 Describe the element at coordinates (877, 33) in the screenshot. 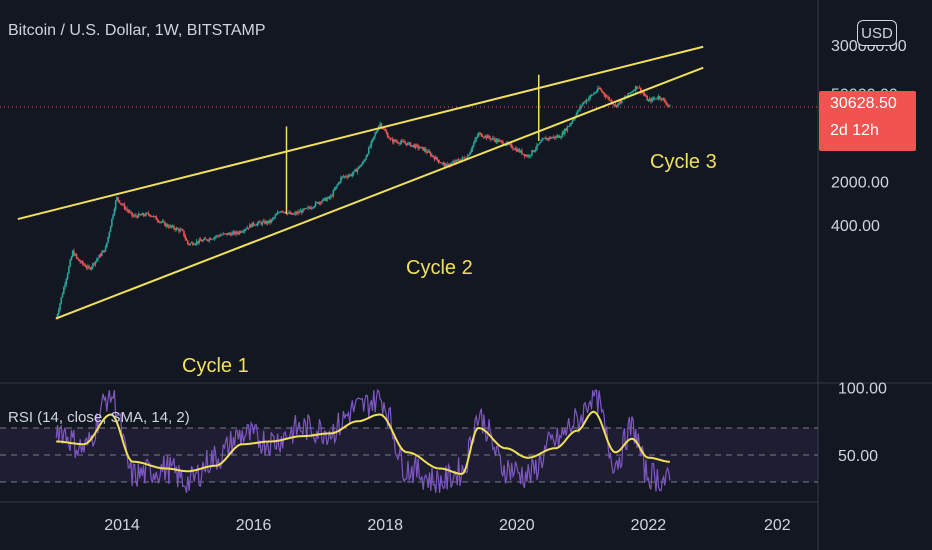

I see `currency-button: USD` at that location.